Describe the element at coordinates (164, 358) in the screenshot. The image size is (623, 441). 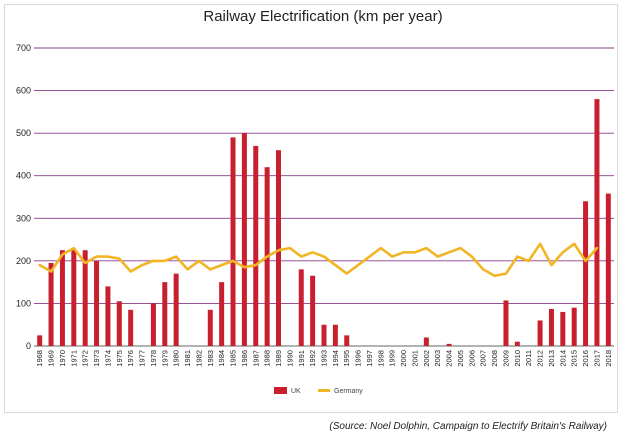
I see `x-tick-label: 1979` at that location.